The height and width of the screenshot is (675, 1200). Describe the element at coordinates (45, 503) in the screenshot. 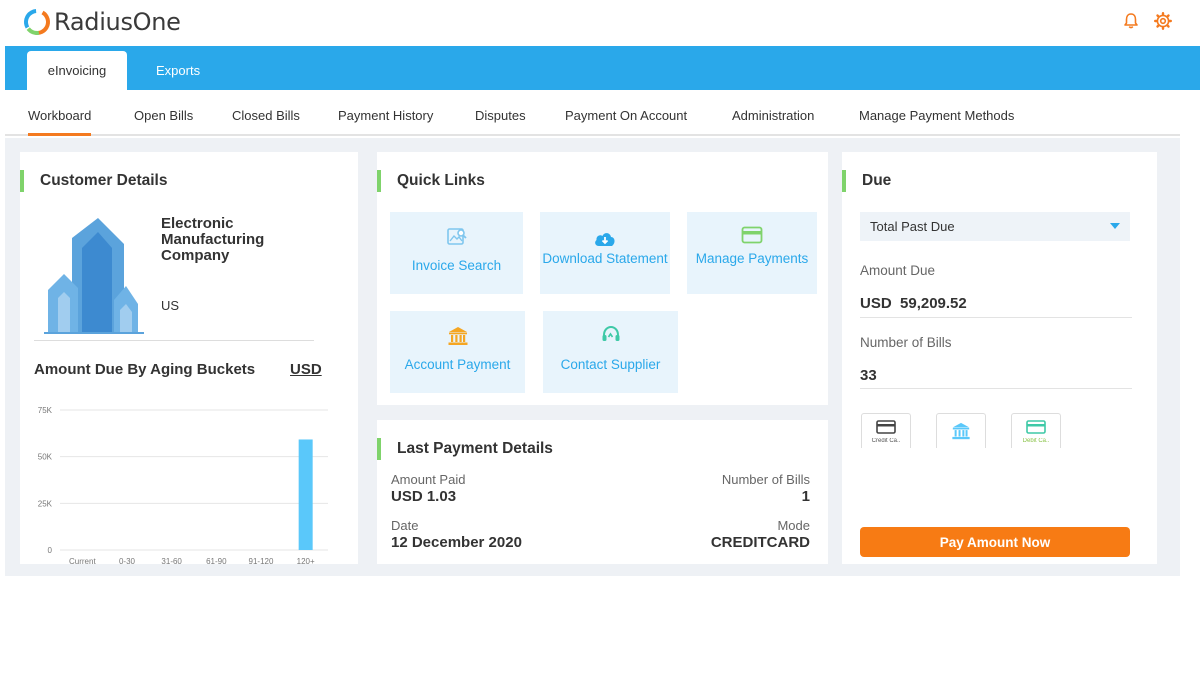

I see `y-tick-label: 25K` at that location.